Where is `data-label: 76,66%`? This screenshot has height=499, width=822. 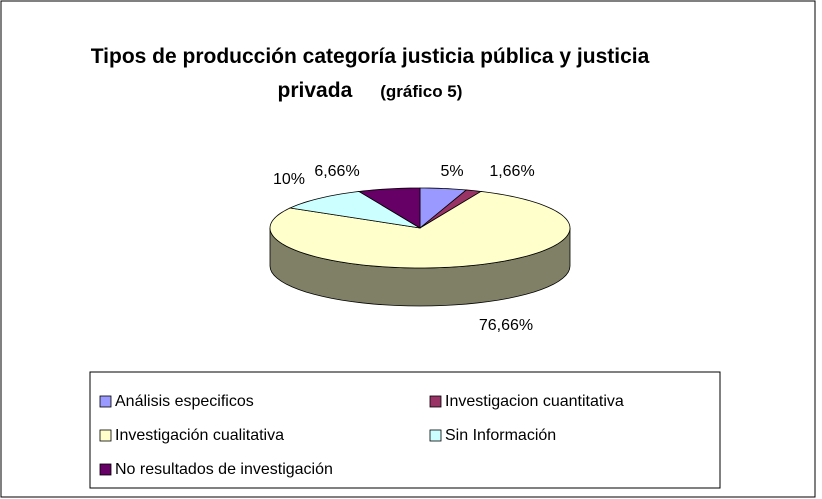
data-label: 76,66% is located at coordinates (506, 325).